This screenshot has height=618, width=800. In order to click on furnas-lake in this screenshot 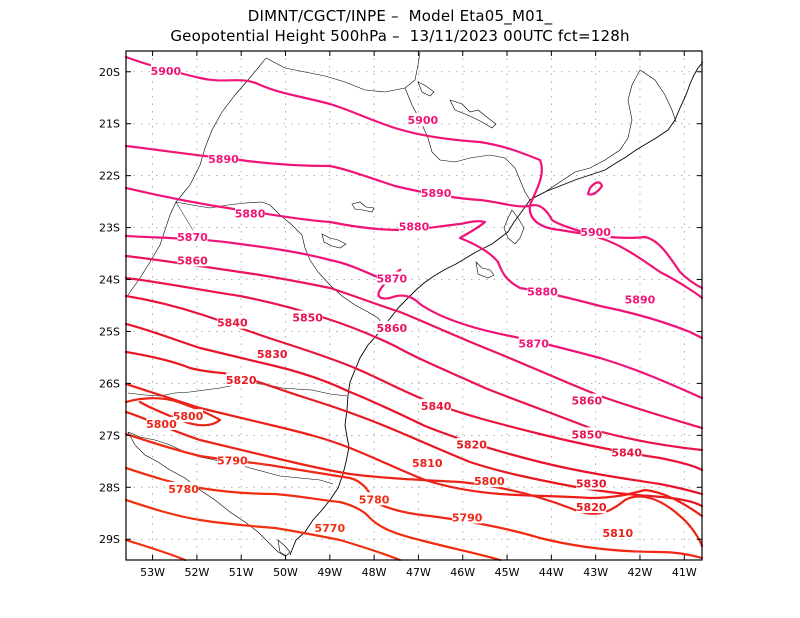, I will do `click(473, 114)`.